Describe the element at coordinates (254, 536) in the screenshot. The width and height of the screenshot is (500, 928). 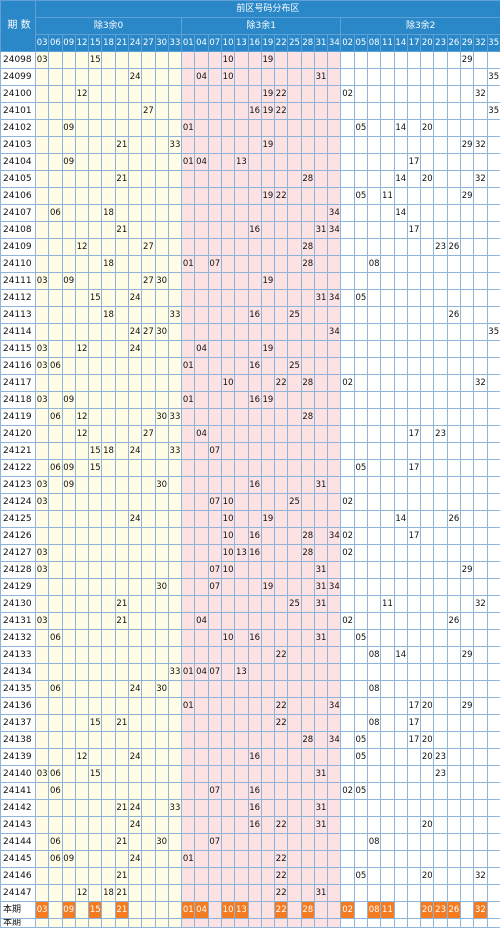
I see `drawn-number: 16` at that location.